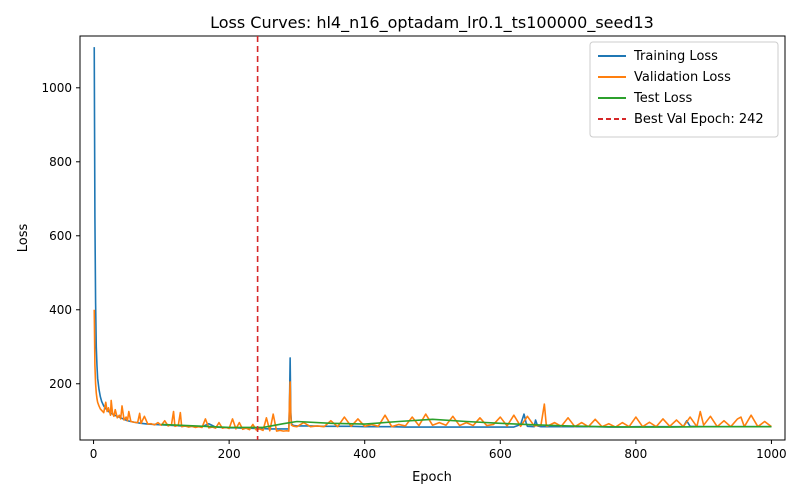  I want to click on y-tick-label: 800, so click(60, 162).